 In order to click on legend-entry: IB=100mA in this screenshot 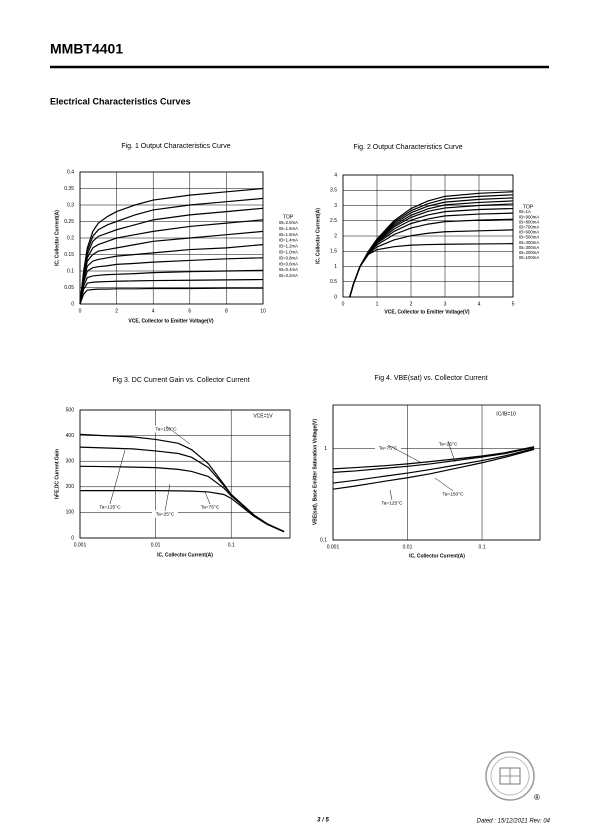, I will do `click(529, 257)`.